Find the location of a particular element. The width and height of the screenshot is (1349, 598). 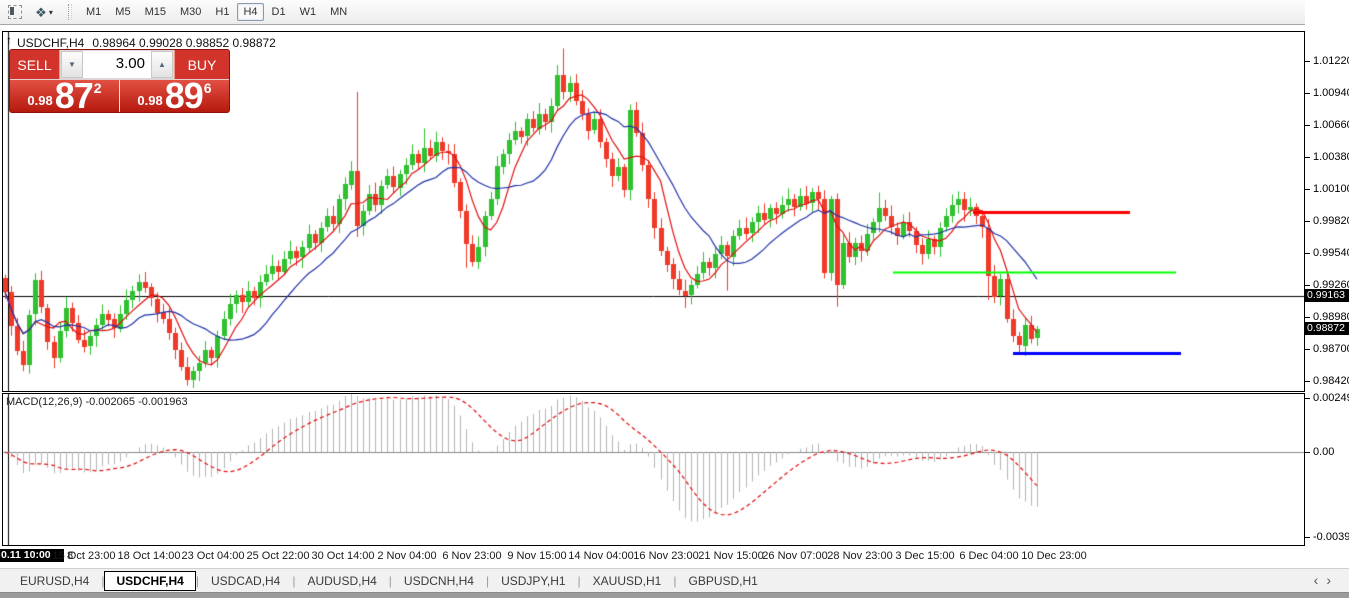

chart-tab-usdcad: USDCAD,H4 is located at coordinates (245, 580).